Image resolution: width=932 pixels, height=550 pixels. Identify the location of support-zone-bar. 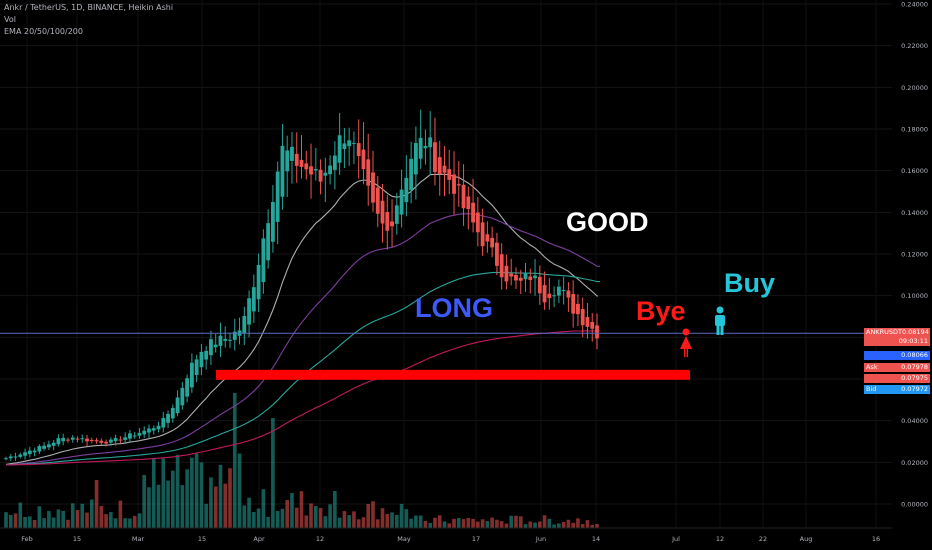
(453, 374).